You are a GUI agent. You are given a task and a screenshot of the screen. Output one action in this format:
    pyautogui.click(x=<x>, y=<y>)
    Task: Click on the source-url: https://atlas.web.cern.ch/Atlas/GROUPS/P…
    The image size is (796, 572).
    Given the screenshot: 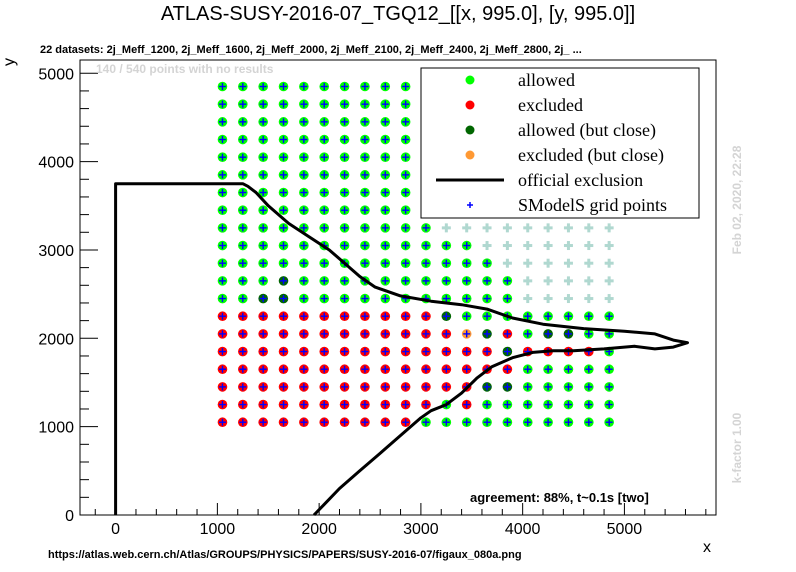 What is the action you would take?
    pyautogui.click(x=285, y=555)
    